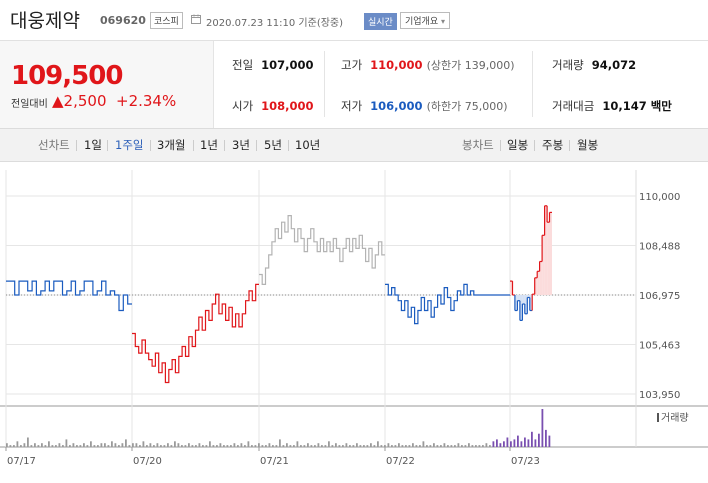 The width and height of the screenshot is (708, 483). I want to click on stat-value: 94,072, so click(614, 65).